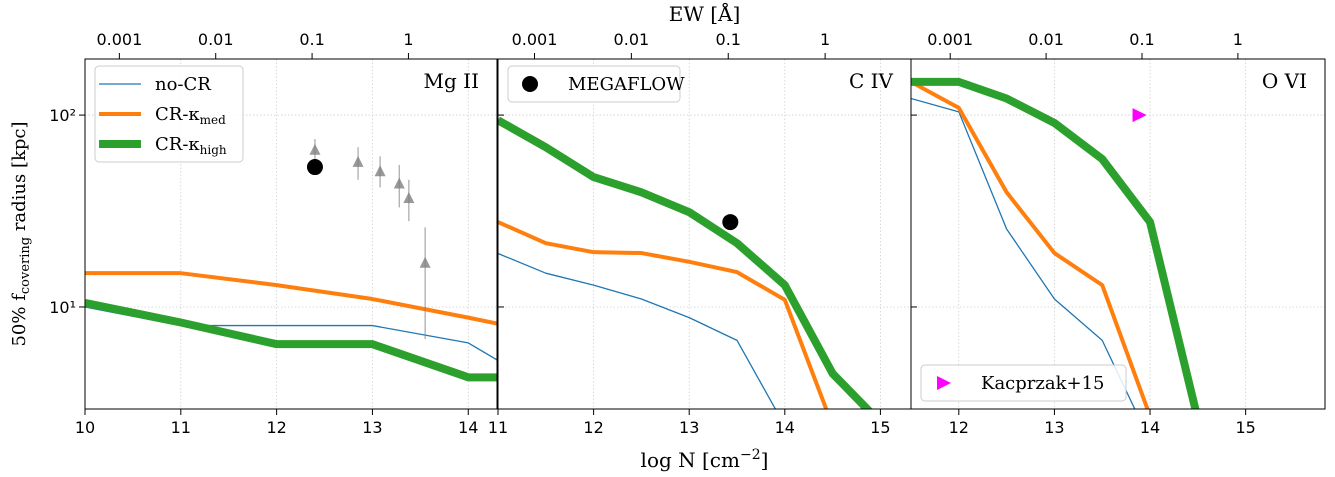 The image size is (1335, 477). Describe the element at coordinates (451, 81) in the screenshot. I see `panel-title: Mg II` at that location.